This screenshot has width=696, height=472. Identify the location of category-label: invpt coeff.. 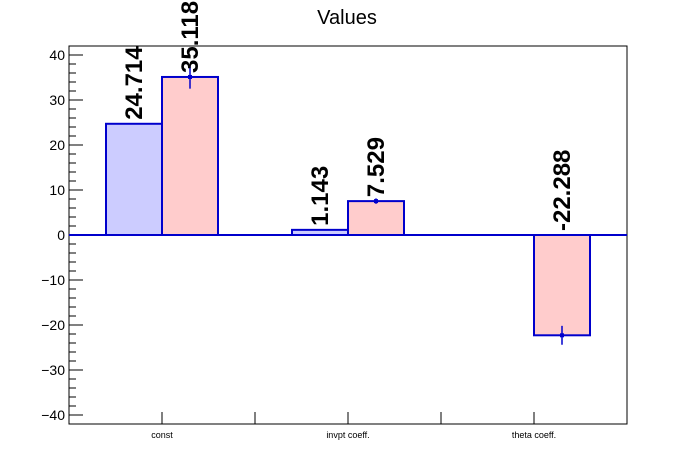
(347, 435).